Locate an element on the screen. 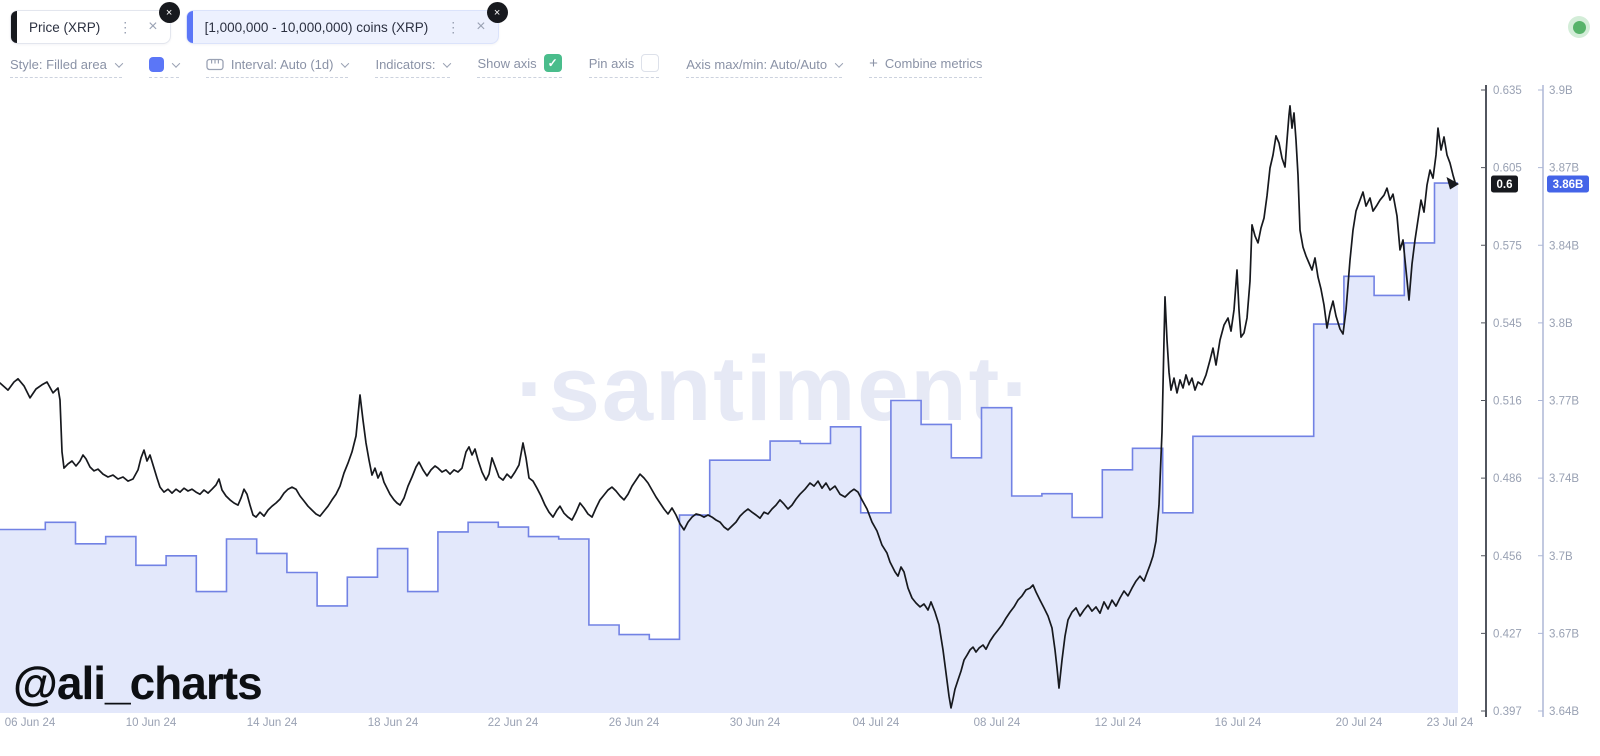 The height and width of the screenshot is (756, 1600). coins-current-value-badge is located at coordinates (1568, 184).